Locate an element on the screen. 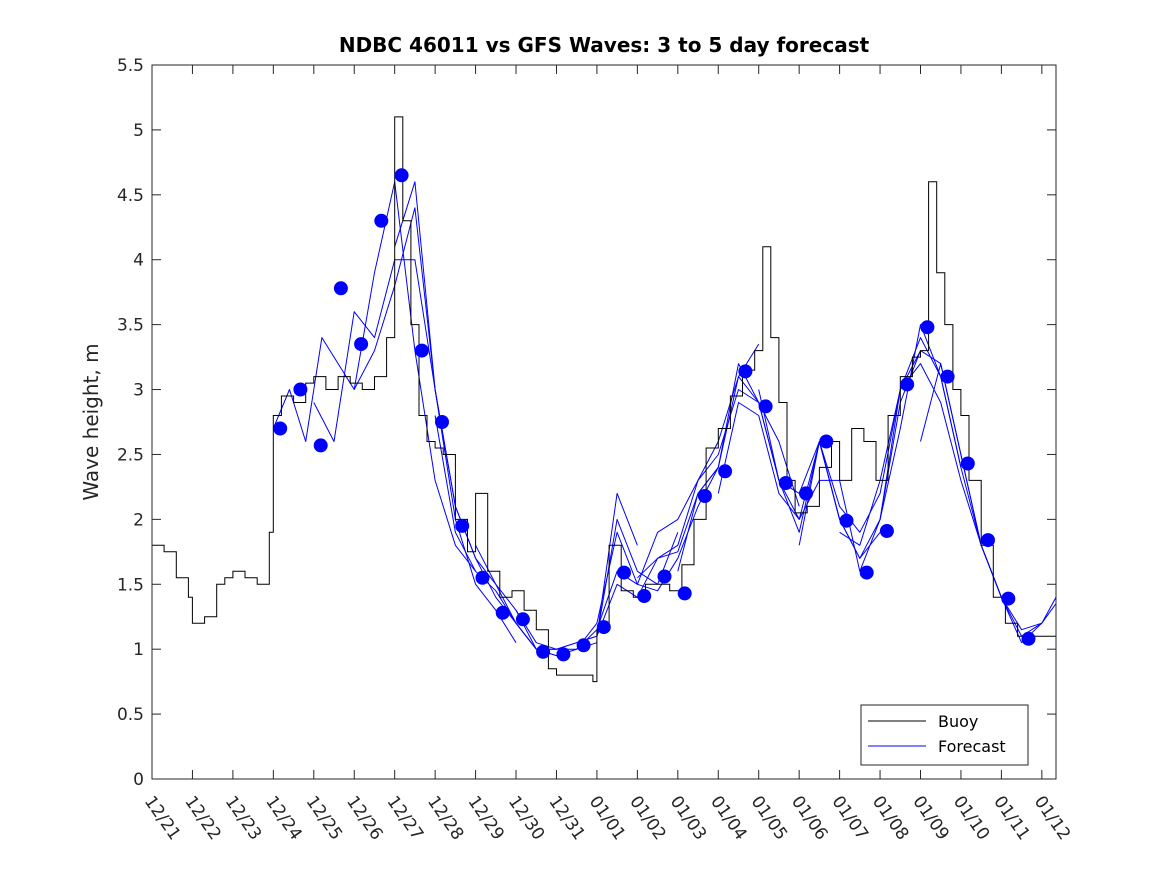  y-tick-label: 2 is located at coordinates (138, 520).